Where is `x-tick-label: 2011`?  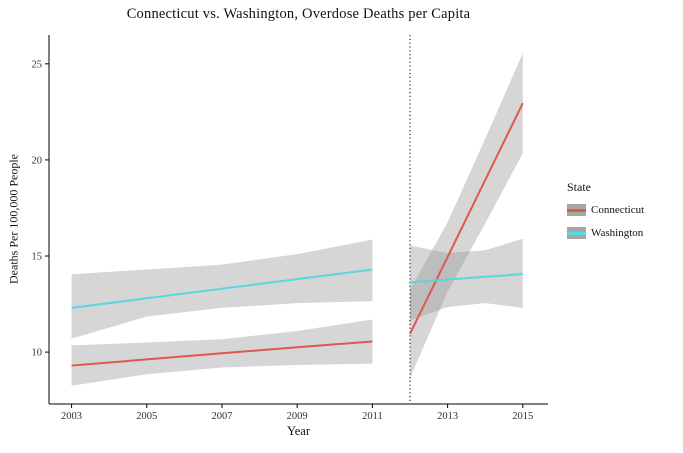
x-tick-label: 2011 is located at coordinates (372, 416).